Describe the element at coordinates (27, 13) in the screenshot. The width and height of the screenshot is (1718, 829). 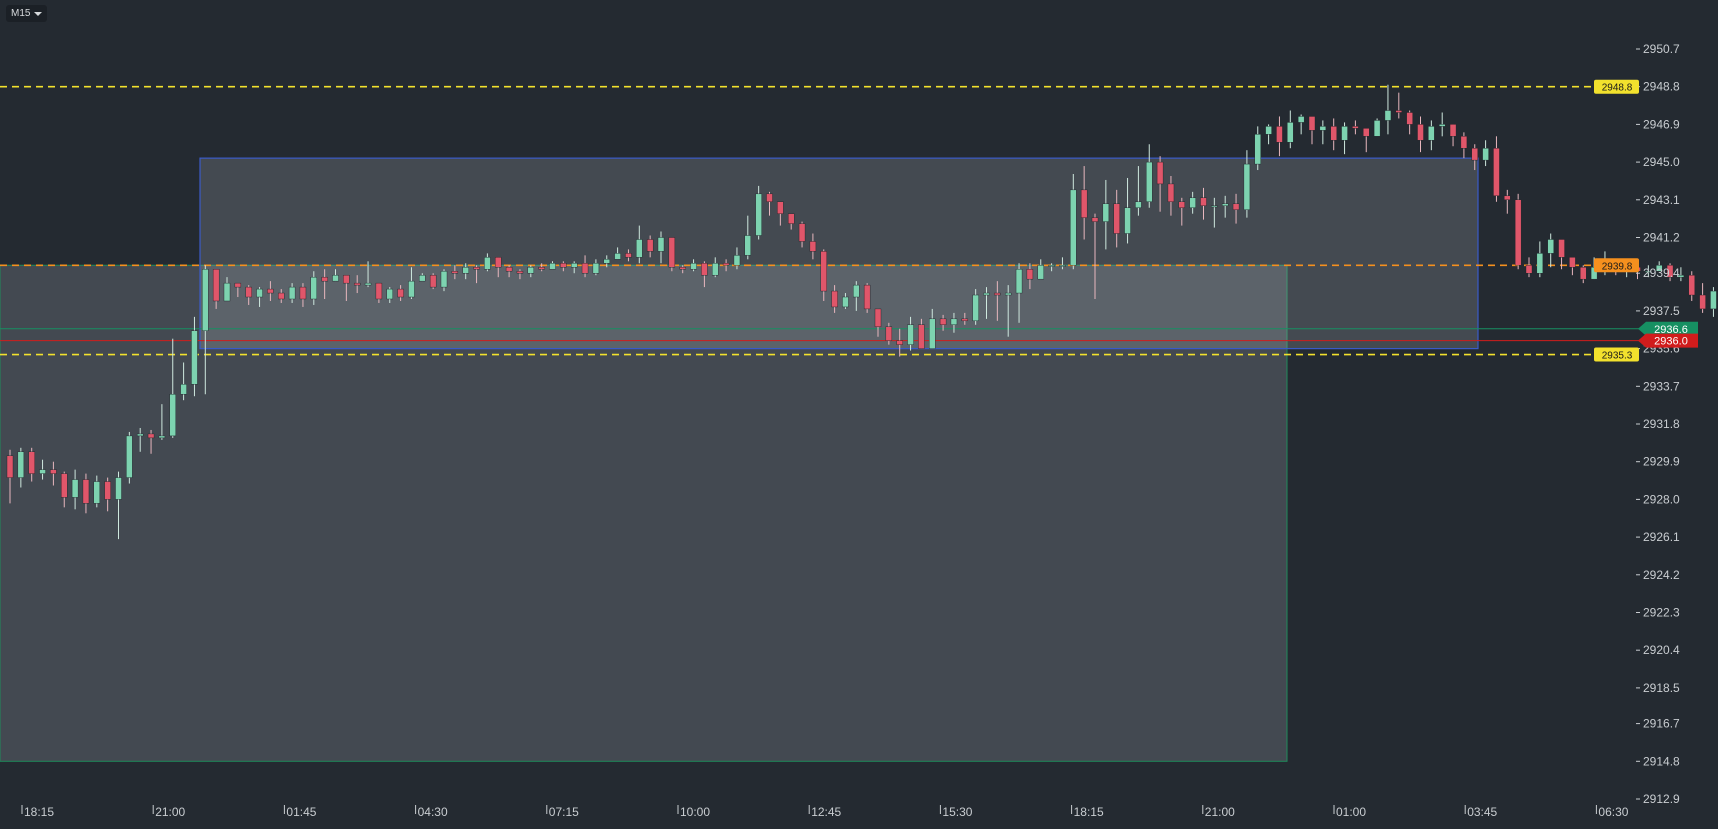
I see `timeframe-selector: M15` at that location.